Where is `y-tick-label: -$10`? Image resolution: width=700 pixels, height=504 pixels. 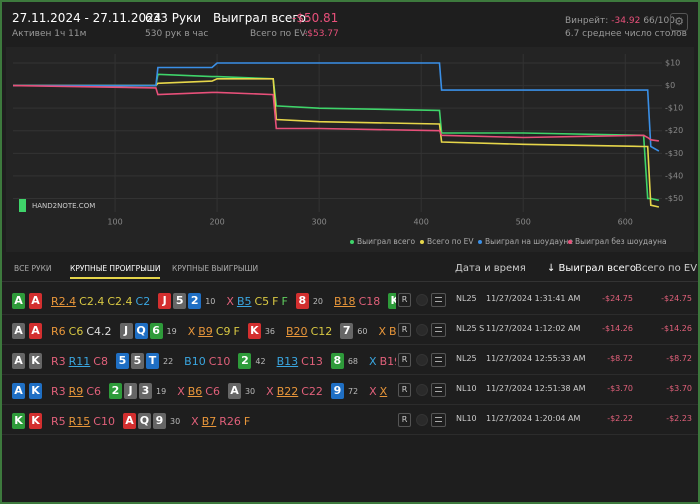 y-tick-label: -$10 is located at coordinates (674, 108).